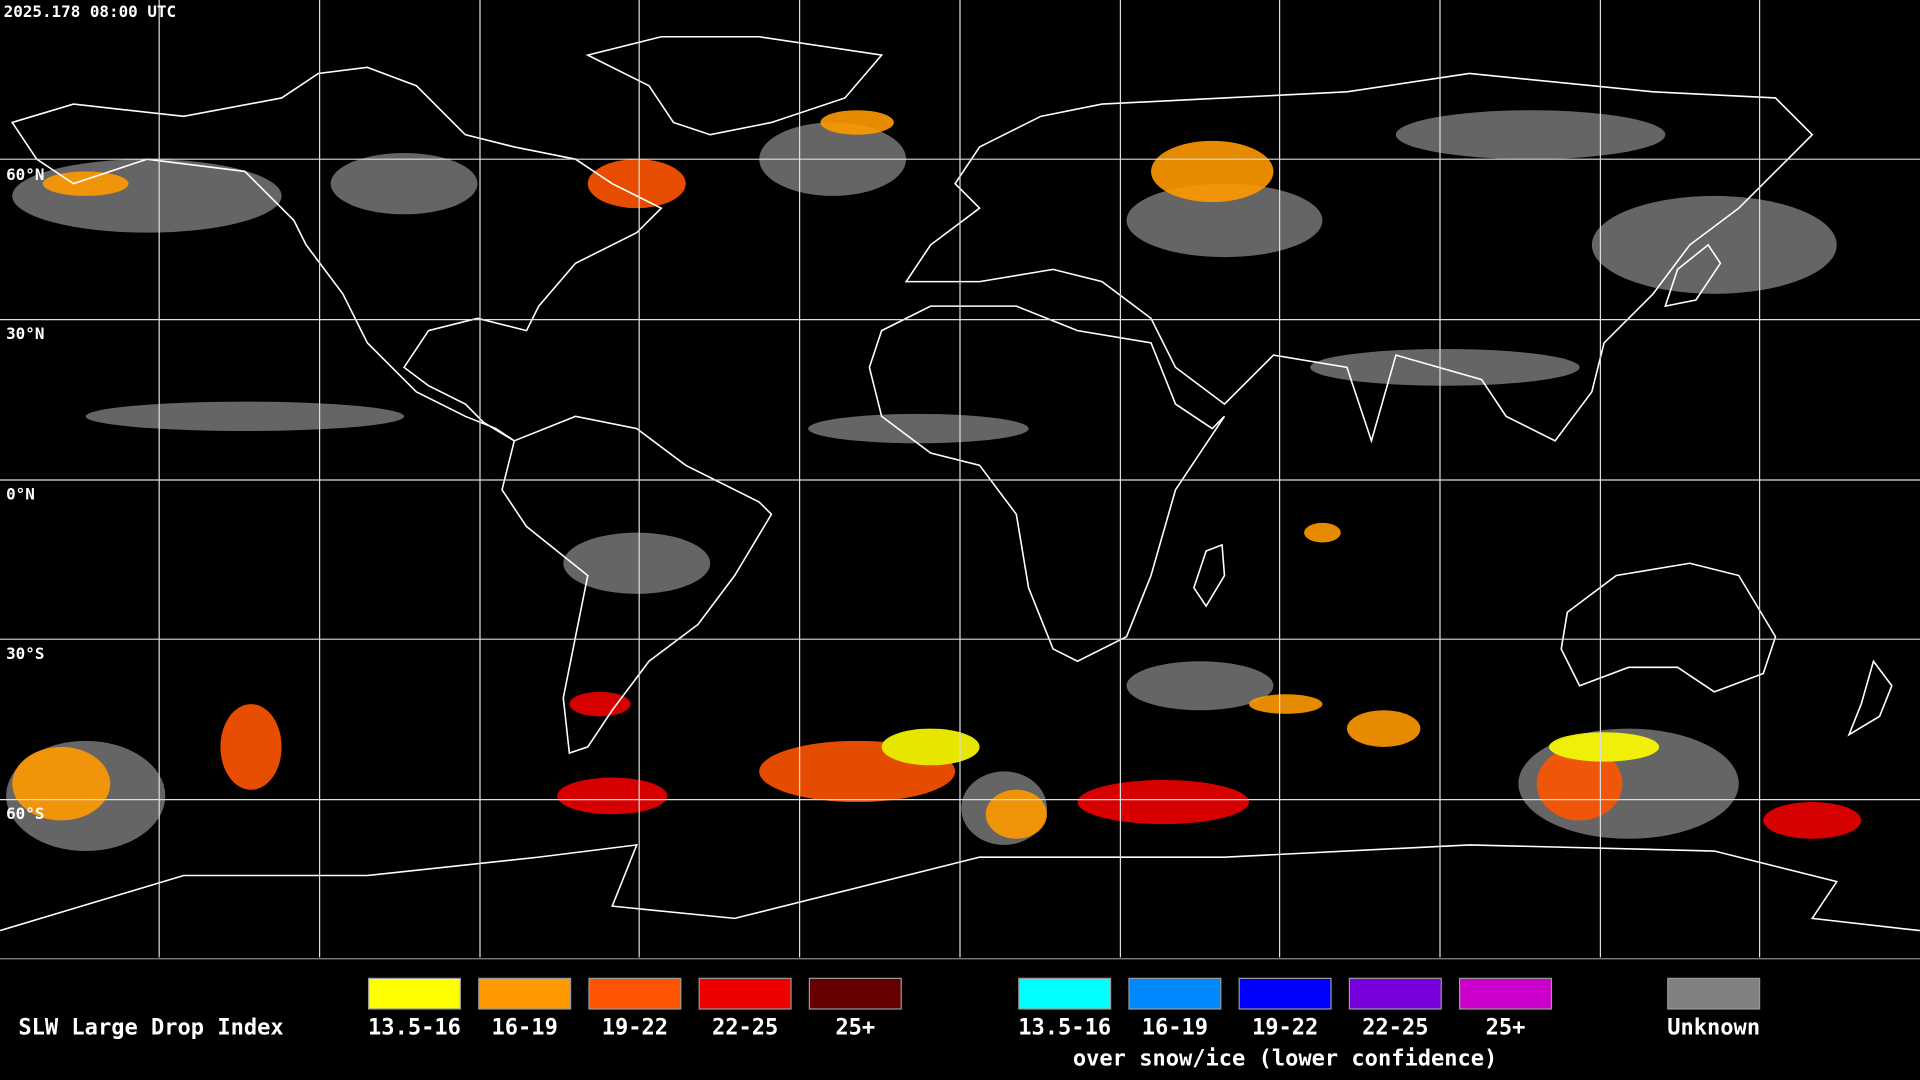  What do you see at coordinates (1713, 1028) in the screenshot?
I see `legend-label: Unknown` at bounding box center [1713, 1028].